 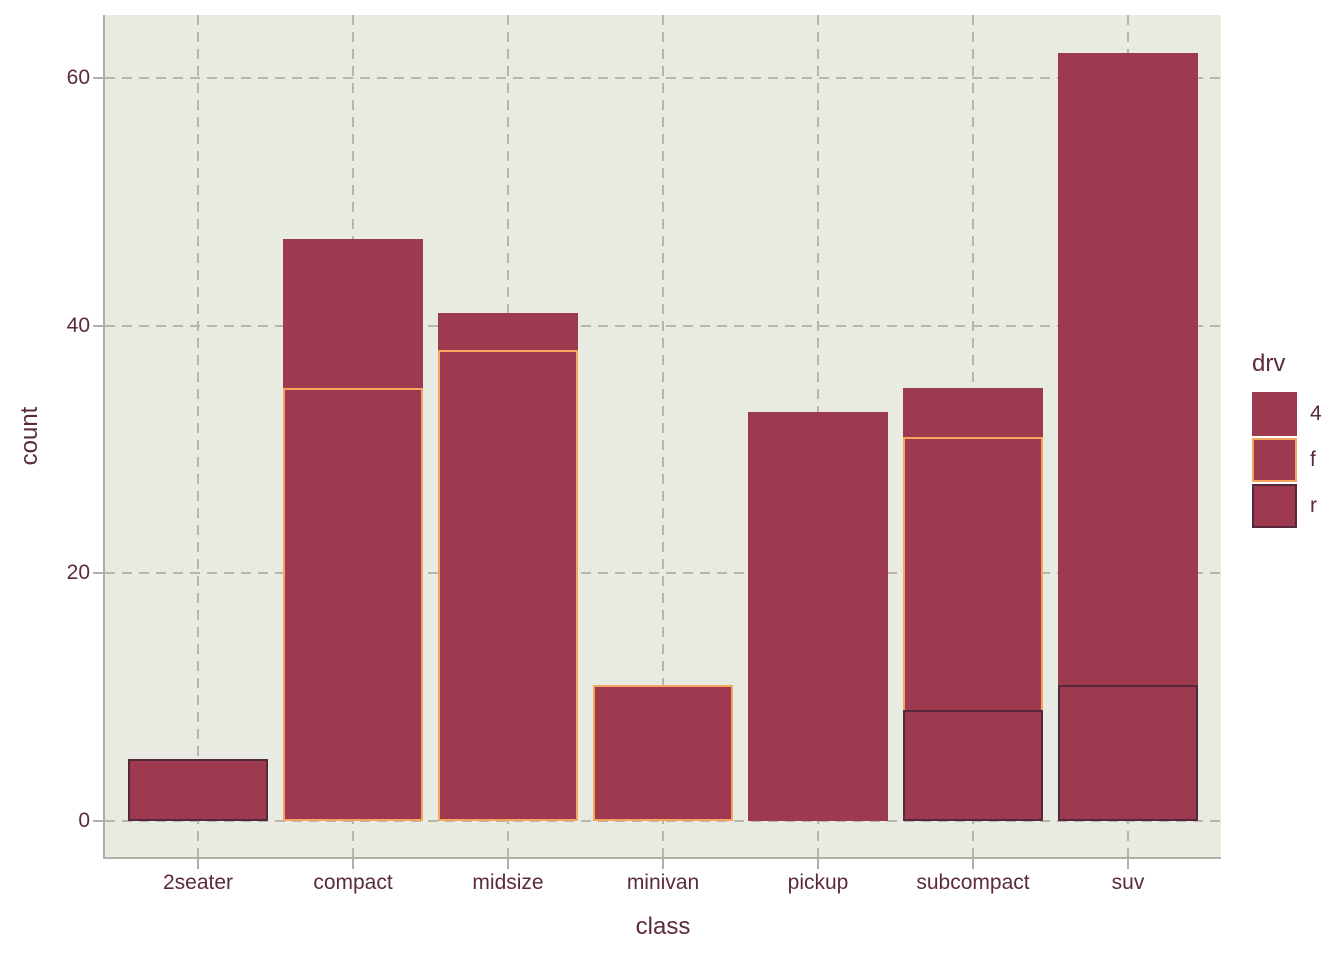 What do you see at coordinates (818, 882) in the screenshot?
I see `x-tick-label: pickup` at bounding box center [818, 882].